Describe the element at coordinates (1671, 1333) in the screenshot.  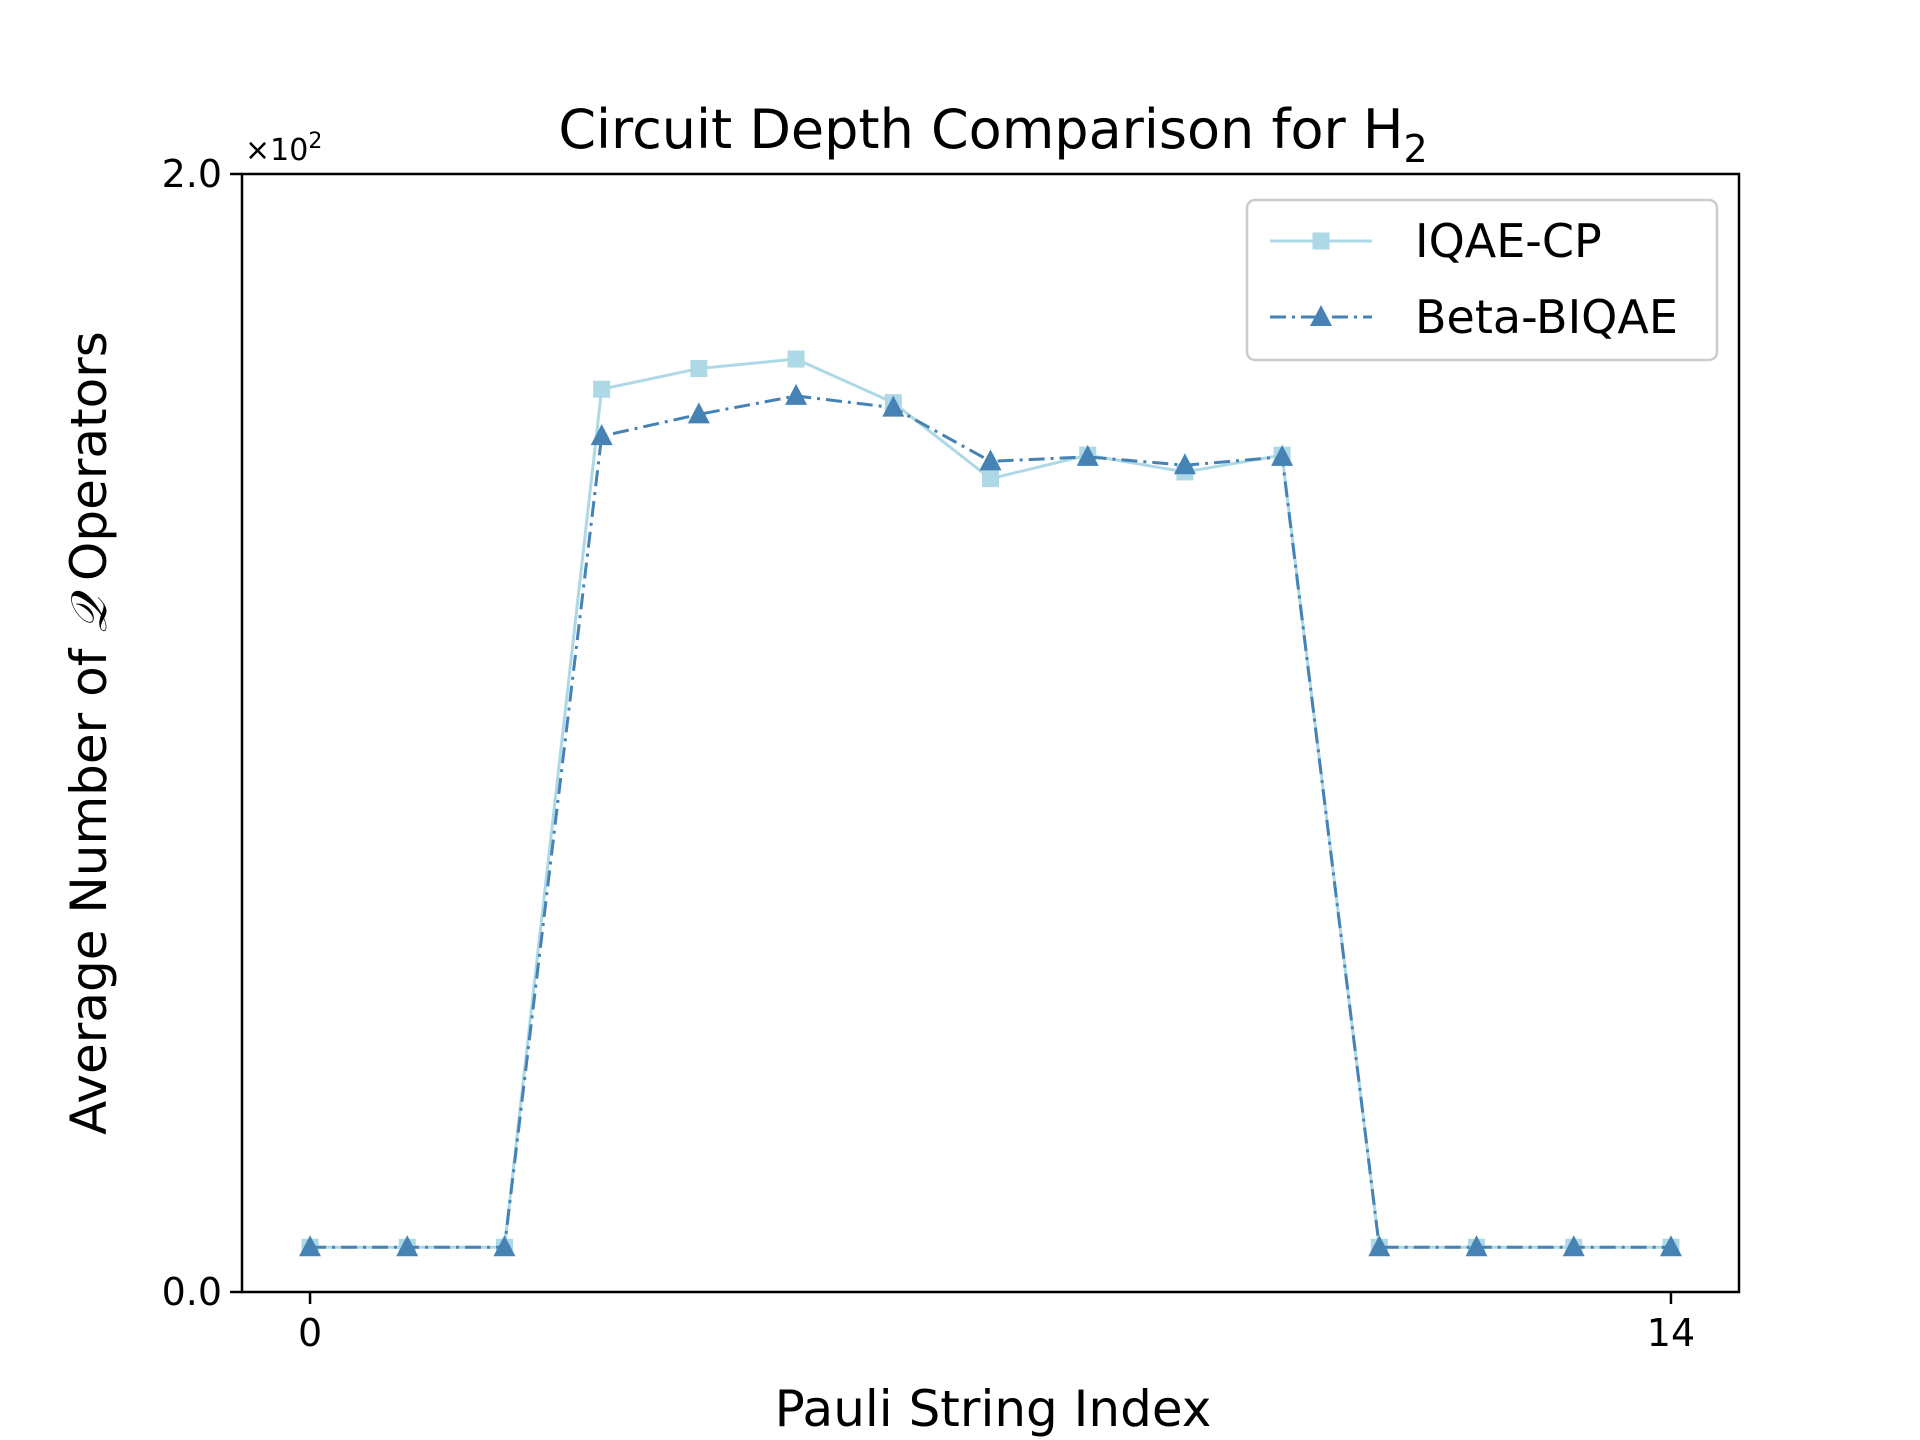
I see `x-tick-label: 14` at that location.